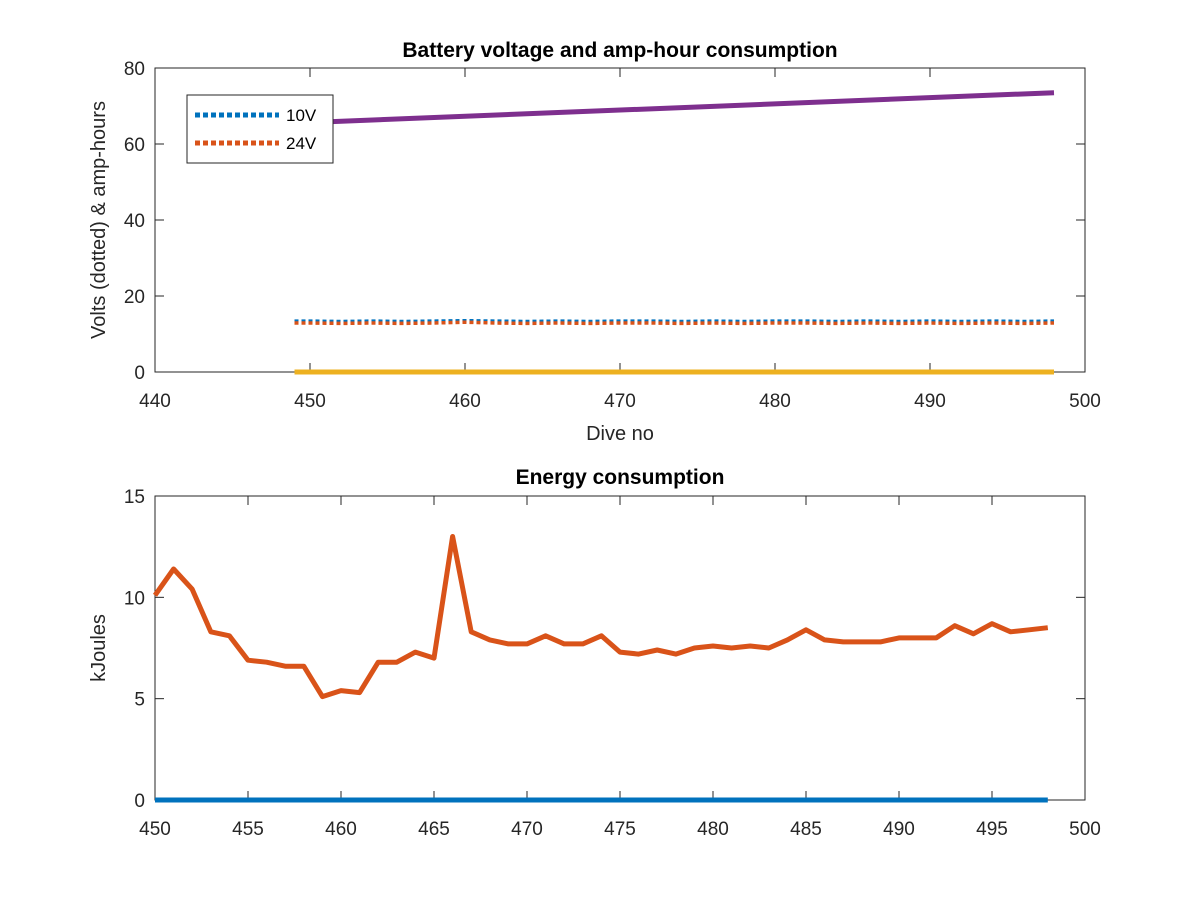 The image size is (1200, 900). Describe the element at coordinates (248, 829) in the screenshot. I see `x-tick-label: 455` at that location.